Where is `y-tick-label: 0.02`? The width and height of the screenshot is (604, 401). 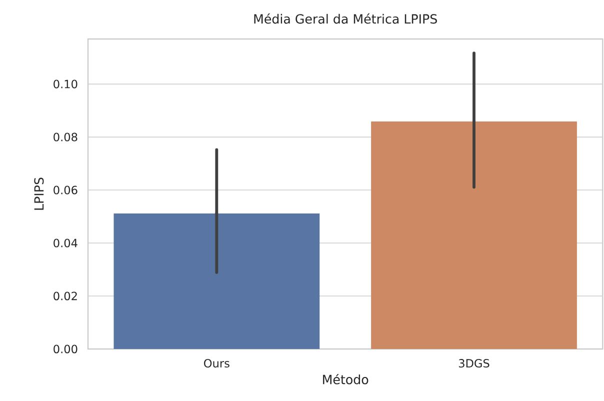
y-tick-label: 0.02 is located at coordinates (65, 296).